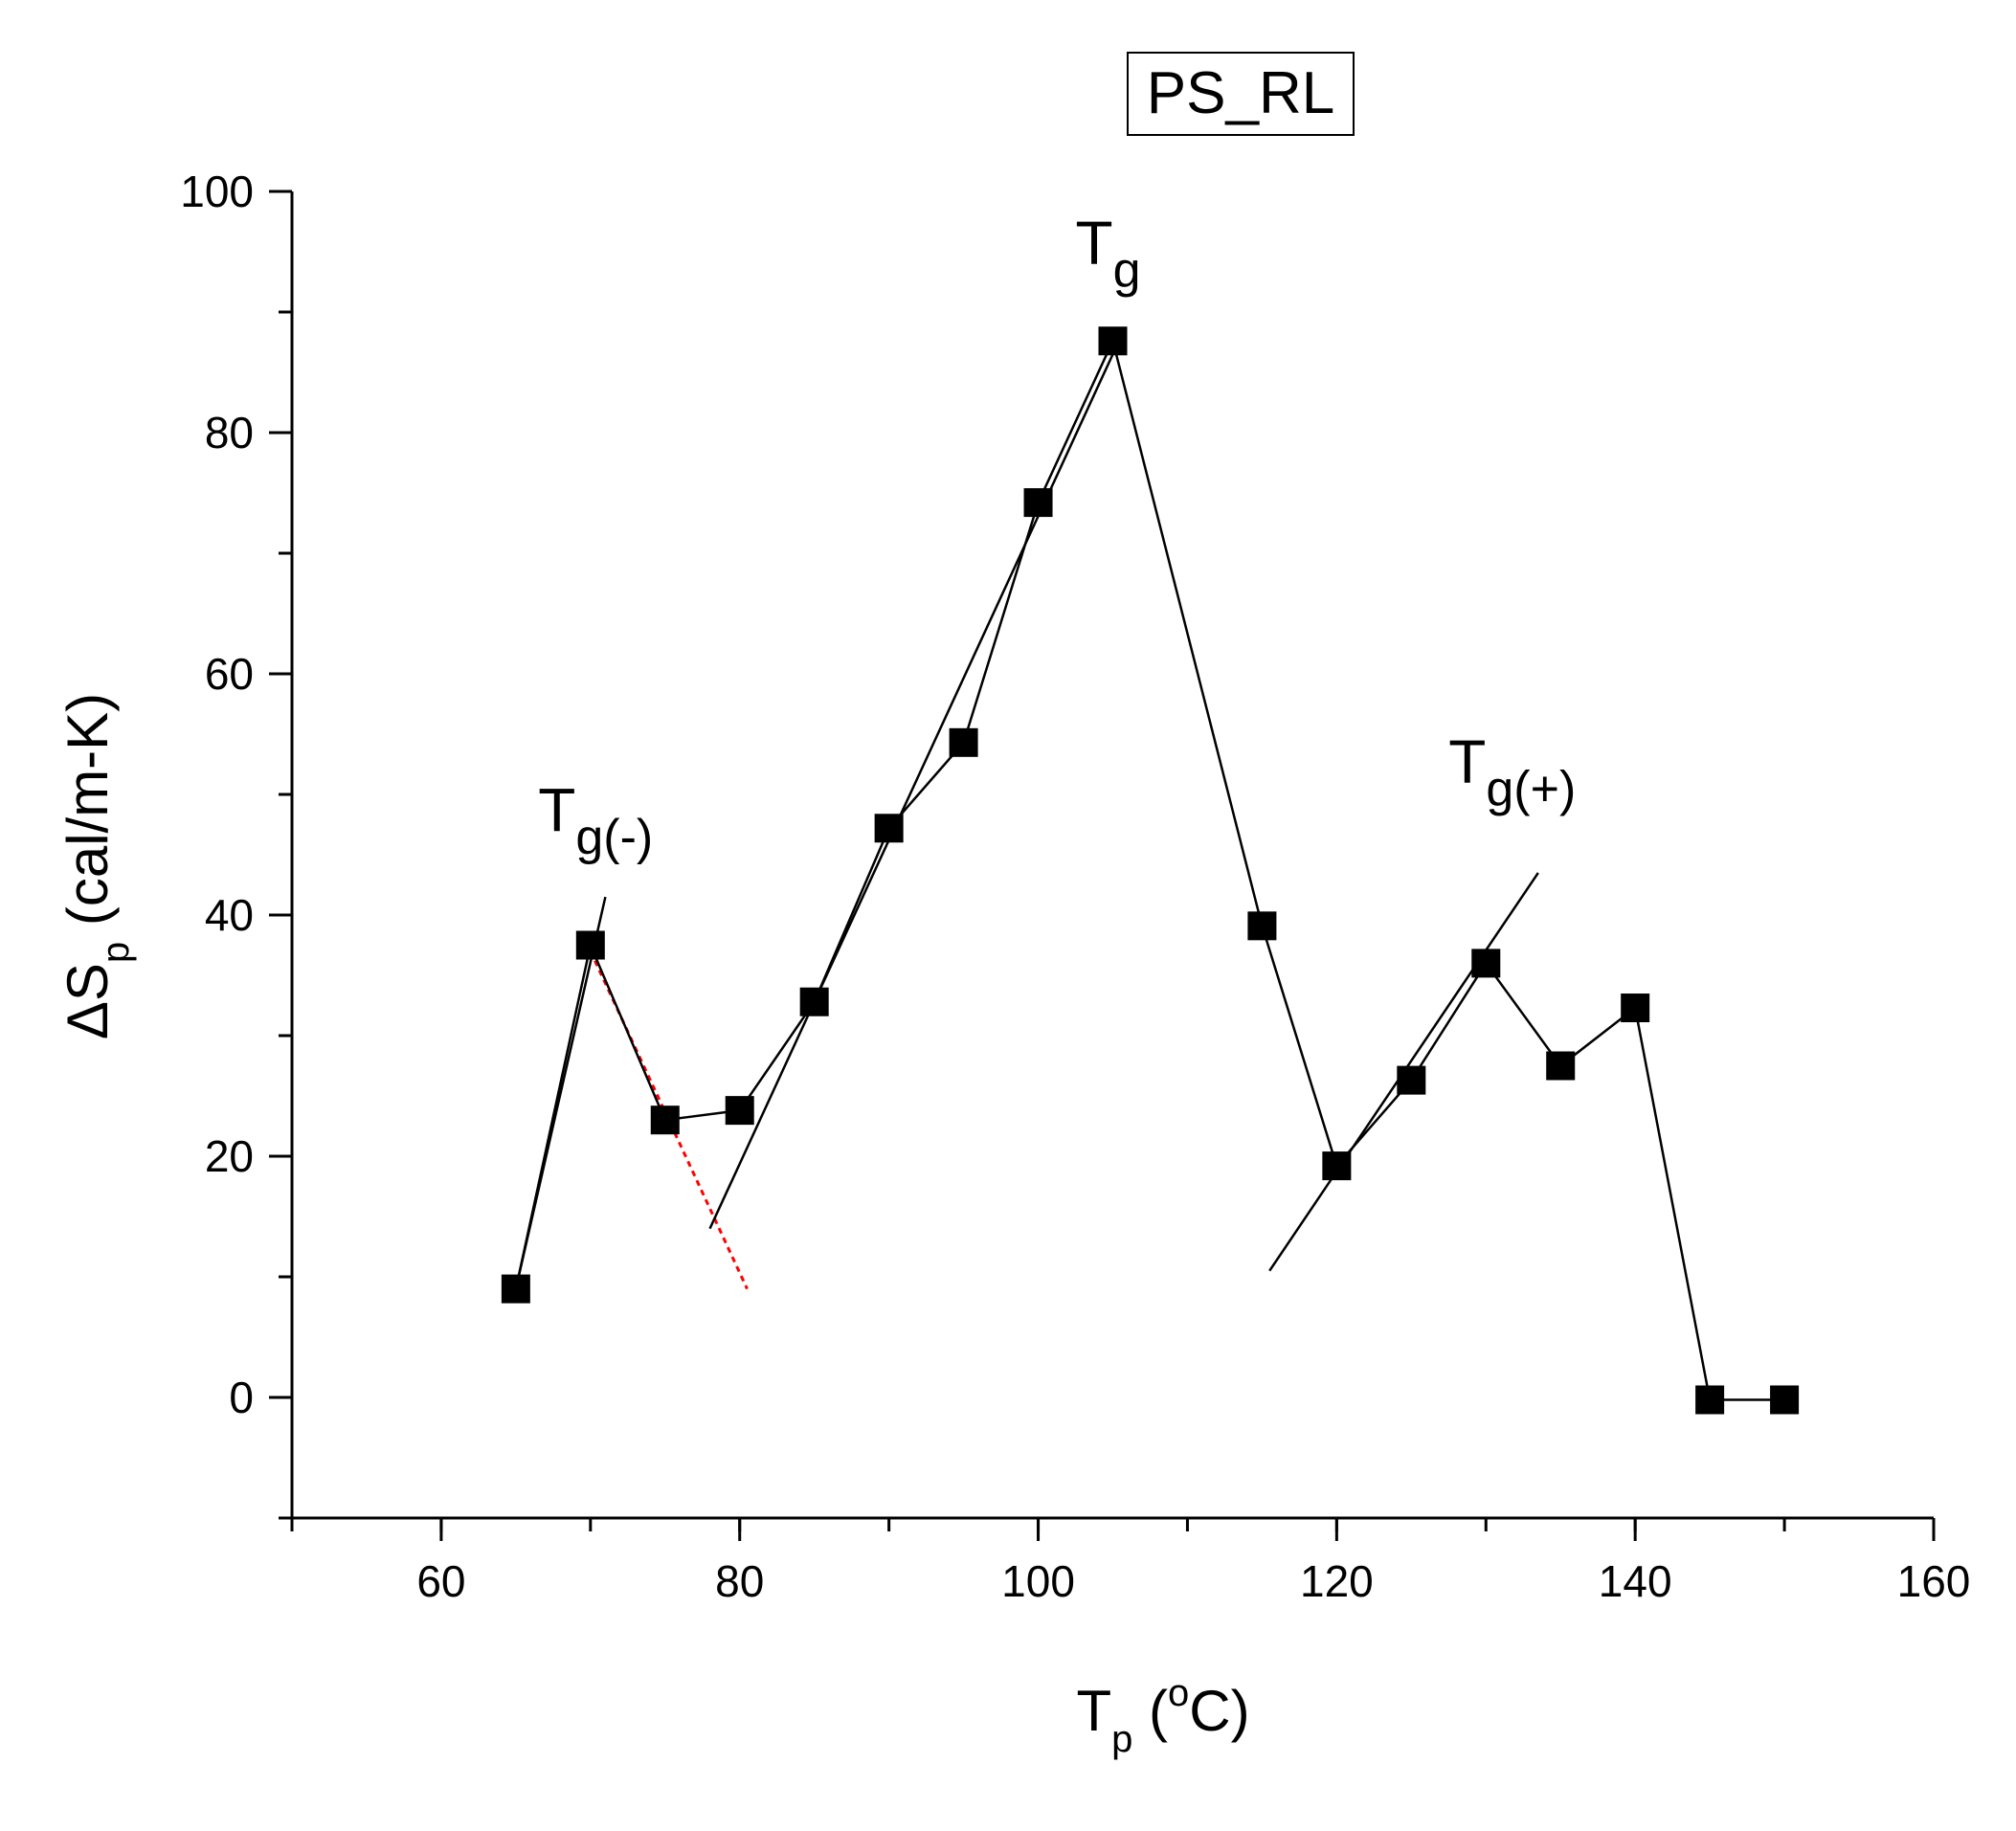 The image size is (2016, 1831). What do you see at coordinates (1038, 1581) in the screenshot?
I see `x-tick-label: 100` at bounding box center [1038, 1581].